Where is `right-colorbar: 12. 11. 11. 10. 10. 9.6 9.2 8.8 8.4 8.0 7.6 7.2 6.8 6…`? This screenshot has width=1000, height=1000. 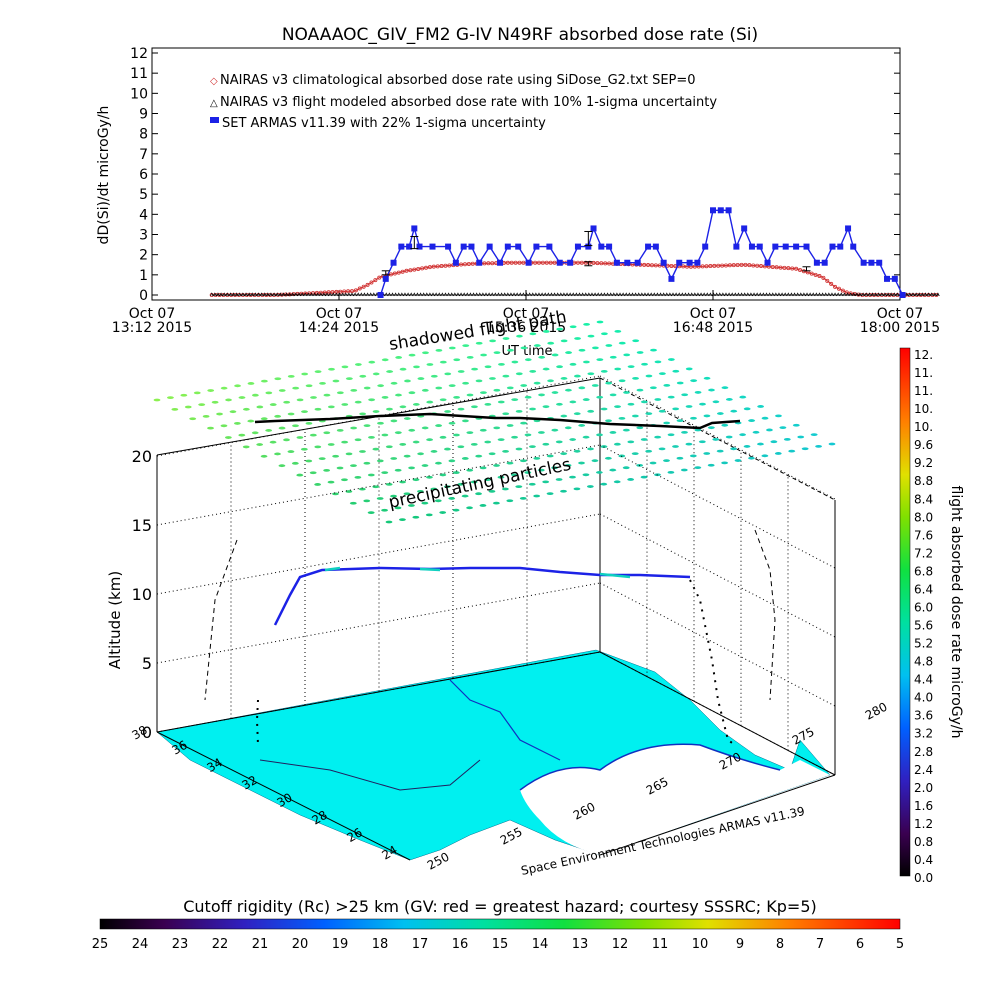
right-colorbar: 12. 11. 11. 10. 10. 9.6 9.2 8.8 8.4 8.0 7.6 7.2 6.8 6… is located at coordinates (931, 616).